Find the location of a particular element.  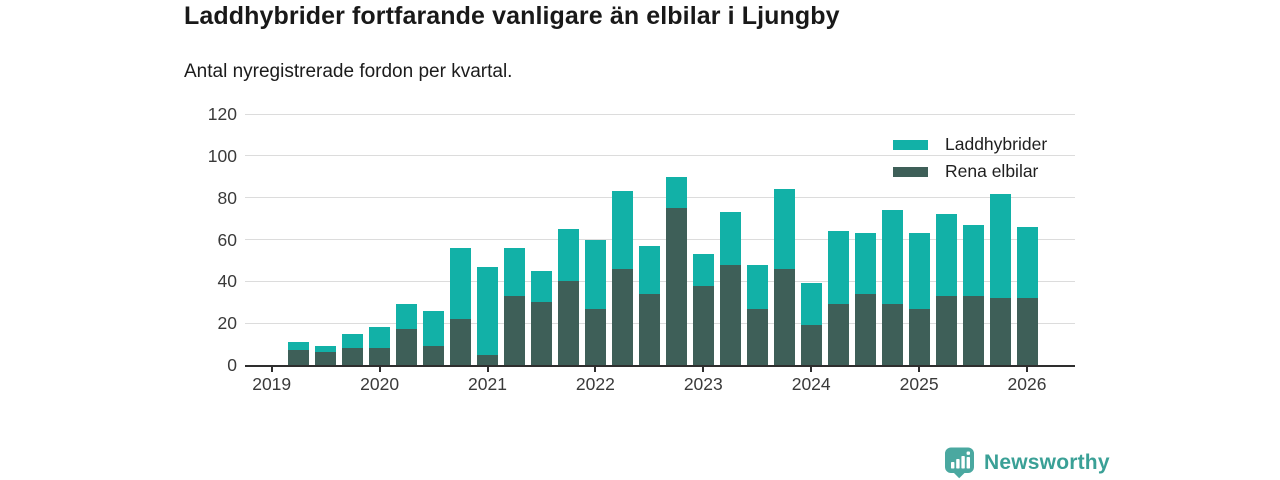

legend-label: Laddhybrider is located at coordinates (996, 144).